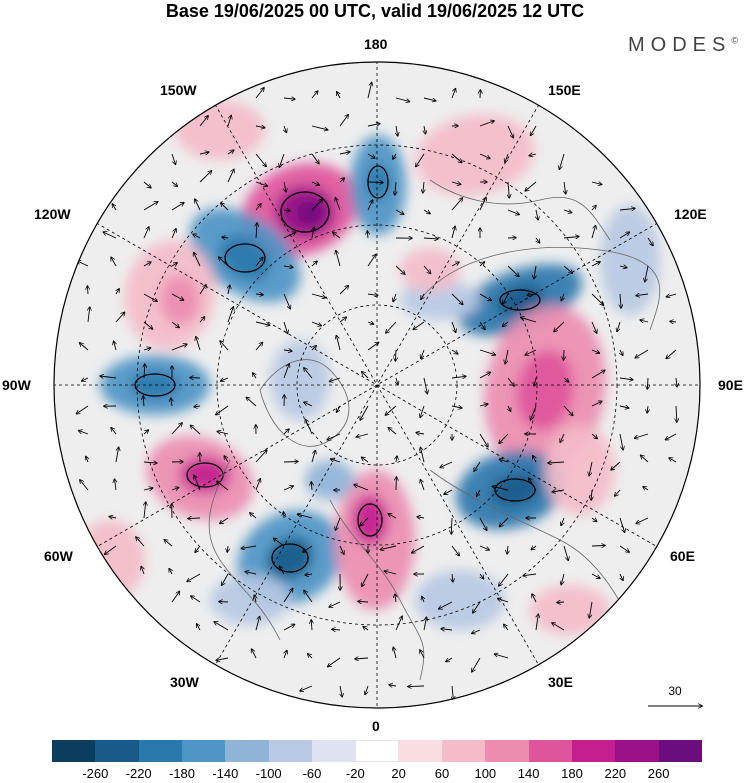  I want to click on lon-label-180: 180, so click(376, 44).